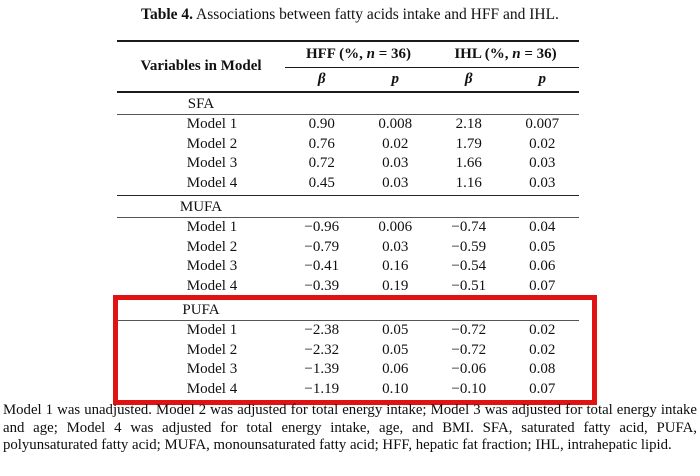 This screenshot has height=476, width=700. What do you see at coordinates (393, 54) in the screenshot?
I see `column-group-hff-post: = 36)` at bounding box center [393, 54].